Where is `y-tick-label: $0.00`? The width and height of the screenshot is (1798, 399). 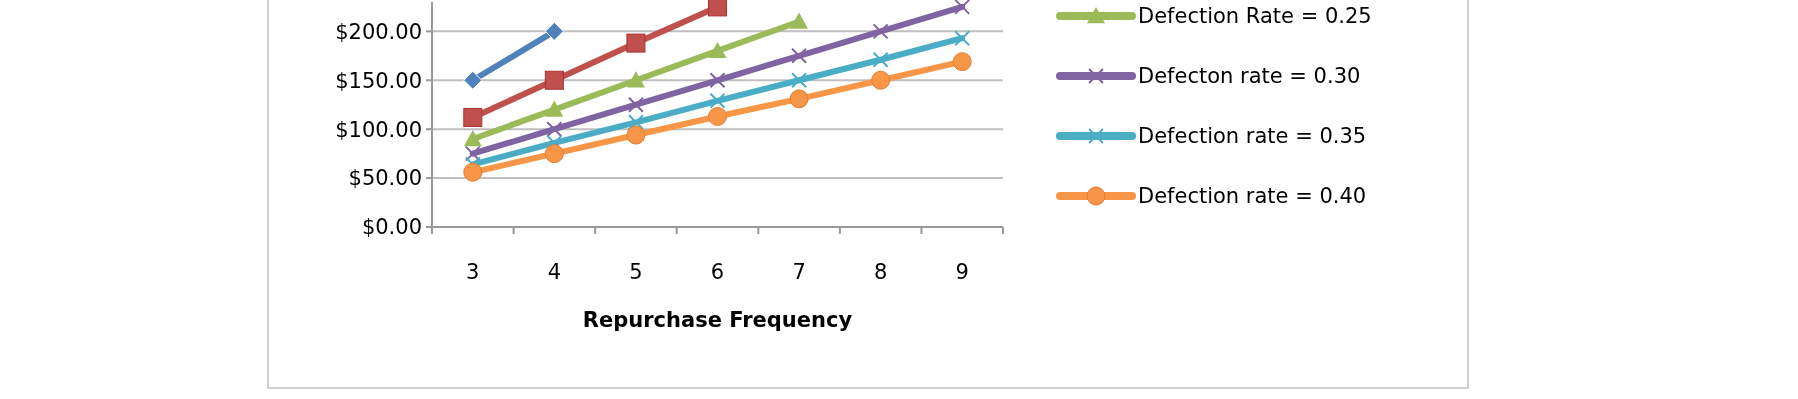 y-tick-label: $0.00 is located at coordinates (391, 227).